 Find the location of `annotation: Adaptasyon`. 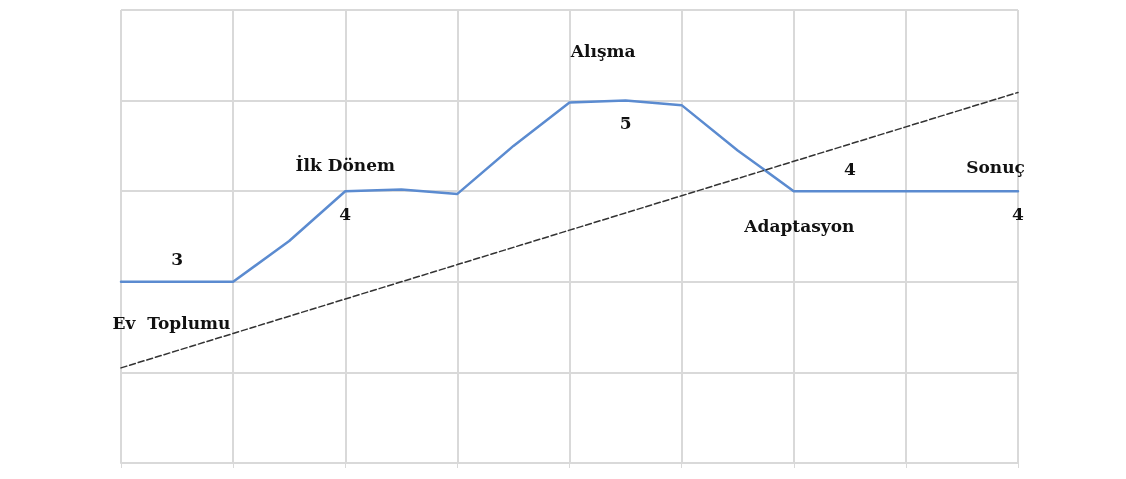

annotation: Adaptasyon is located at coordinates (799, 225).